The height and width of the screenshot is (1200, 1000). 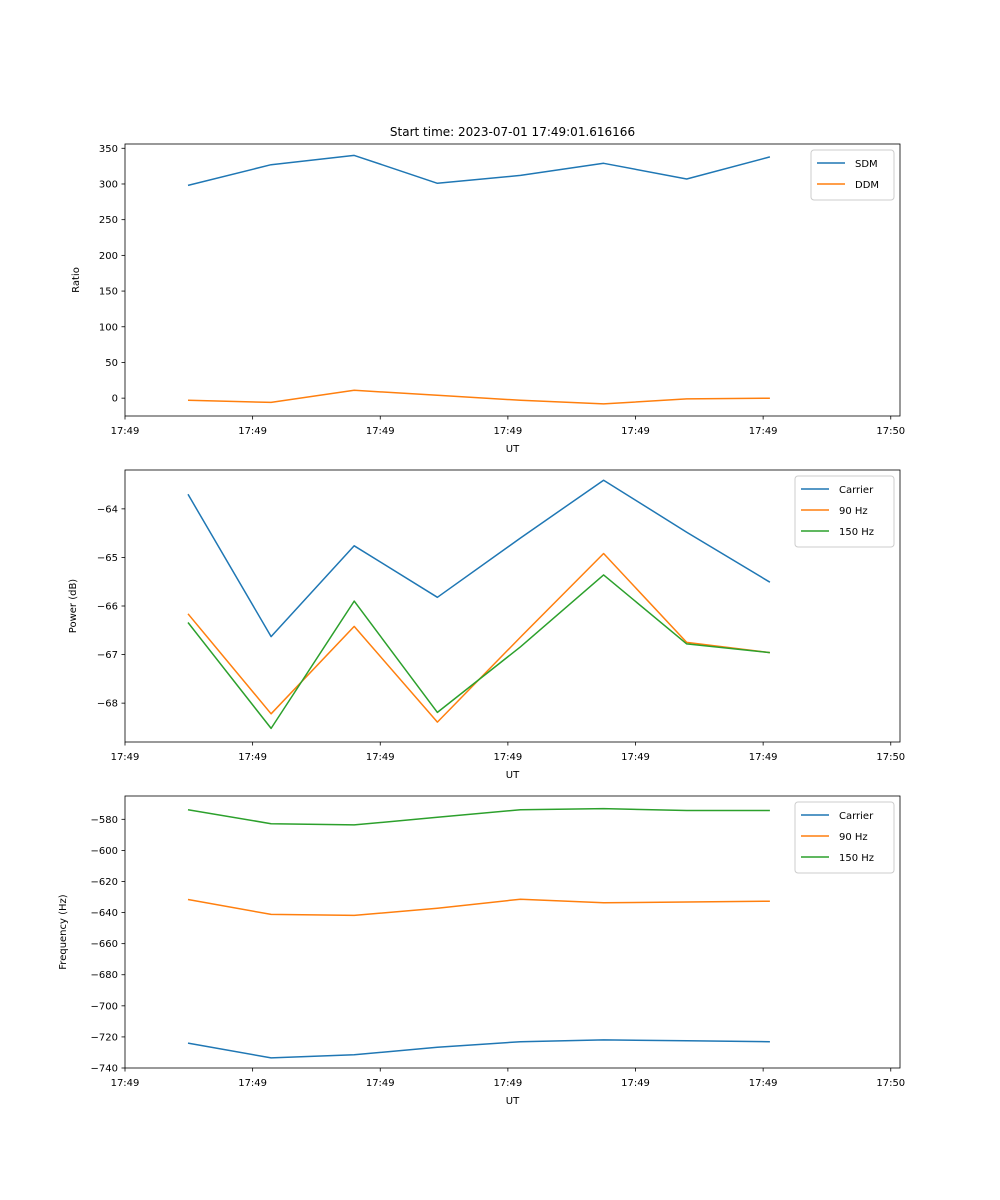 I want to click on y-tick-label: −660, so click(x=104, y=944).